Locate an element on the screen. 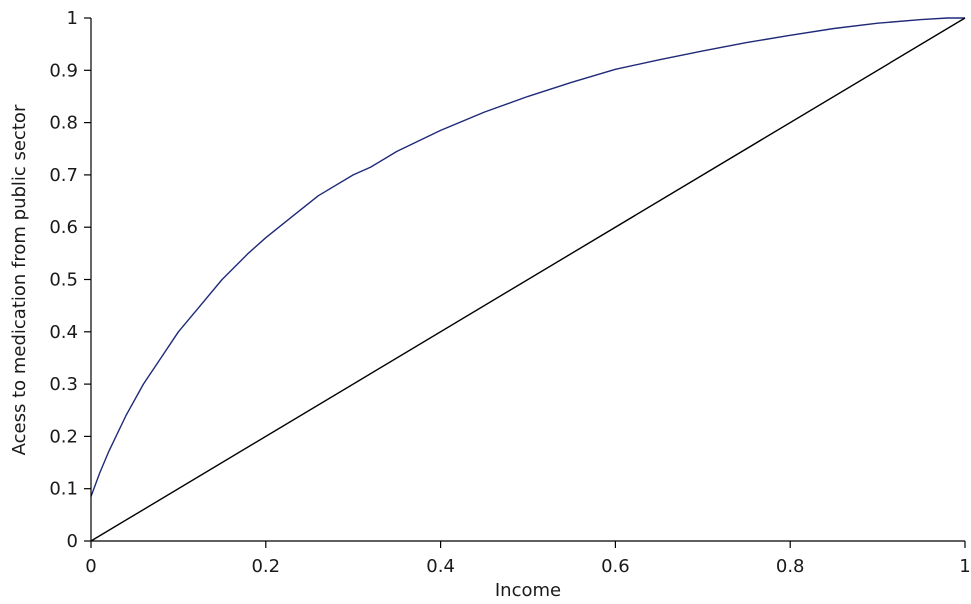 This screenshot has height=604, width=971. y-tick-label: 0.7 is located at coordinates (63, 175).